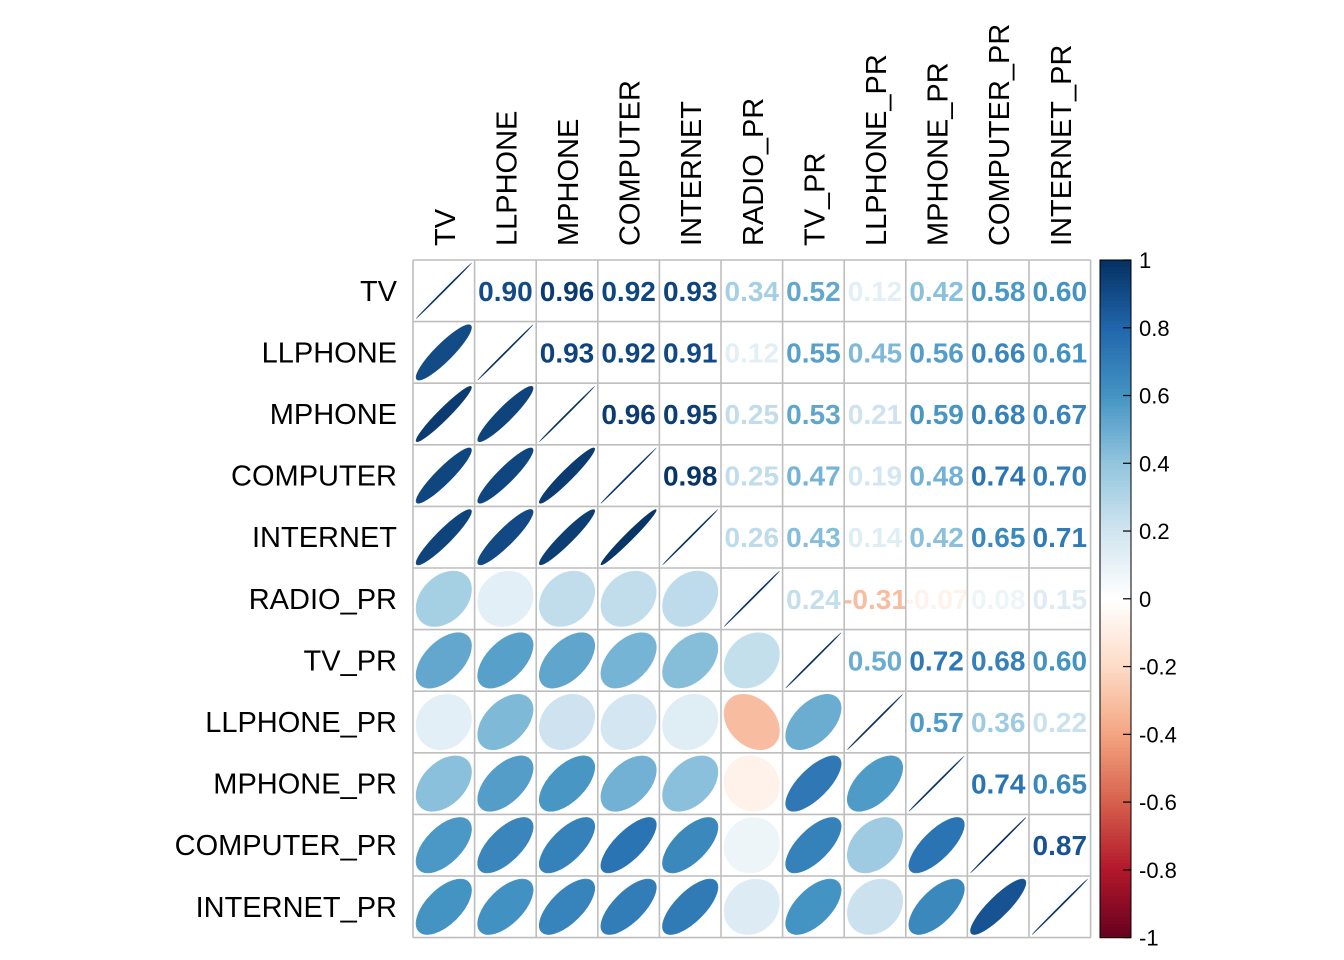 This screenshot has width=1344, height=960. Describe the element at coordinates (998, 660) in the screenshot. I see `correlation-value-label: 0.68` at that location.